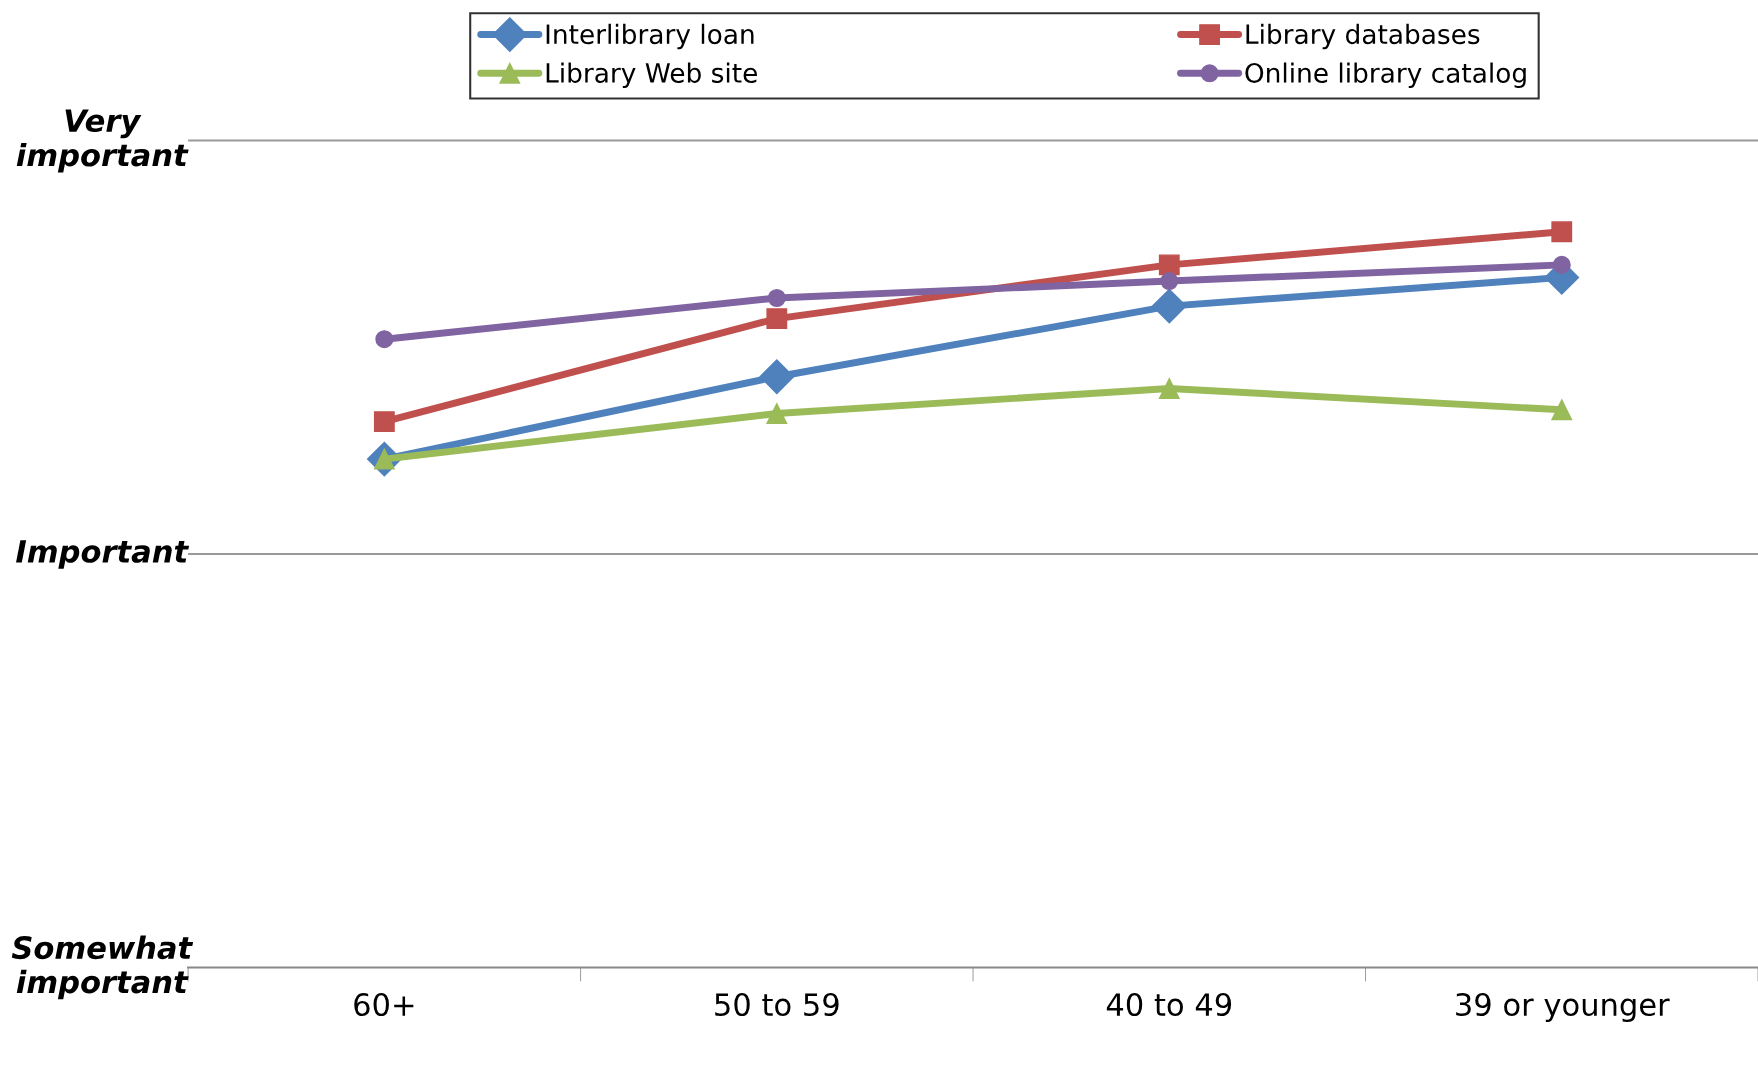 This screenshot has width=1758, height=1069. I want to click on legend-label: Interlibrary loan, so click(650, 36).